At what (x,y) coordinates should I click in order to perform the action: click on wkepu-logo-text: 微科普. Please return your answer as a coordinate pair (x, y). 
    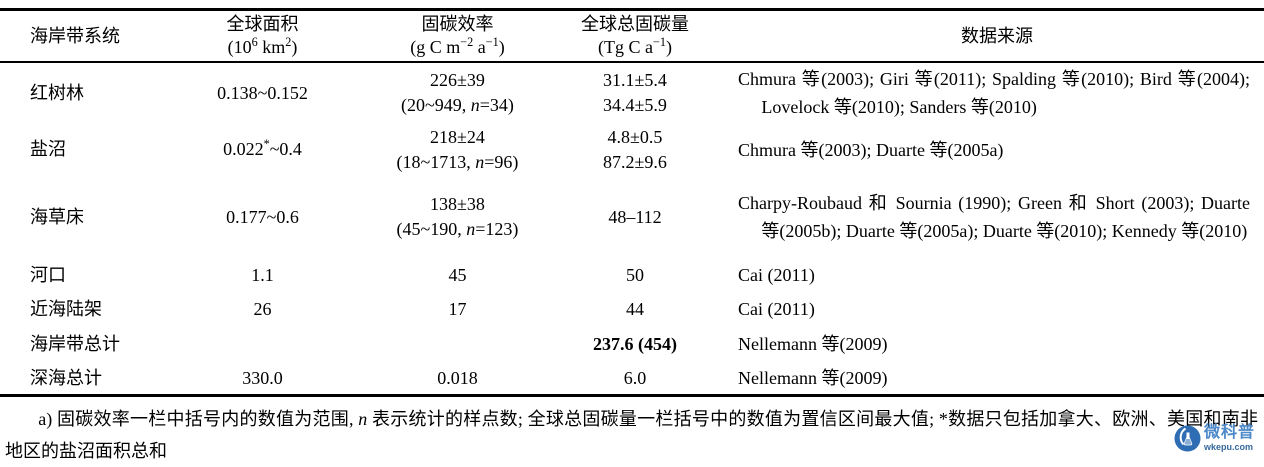
    Looking at the image, I should click on (1230, 432).